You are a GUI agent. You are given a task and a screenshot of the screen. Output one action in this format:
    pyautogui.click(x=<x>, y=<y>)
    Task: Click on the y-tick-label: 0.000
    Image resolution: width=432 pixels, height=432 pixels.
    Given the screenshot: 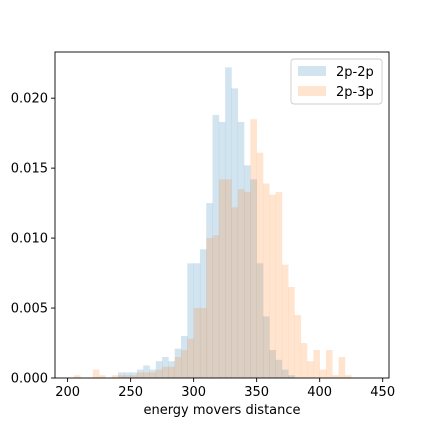 What is the action you would take?
    pyautogui.click(x=29, y=379)
    